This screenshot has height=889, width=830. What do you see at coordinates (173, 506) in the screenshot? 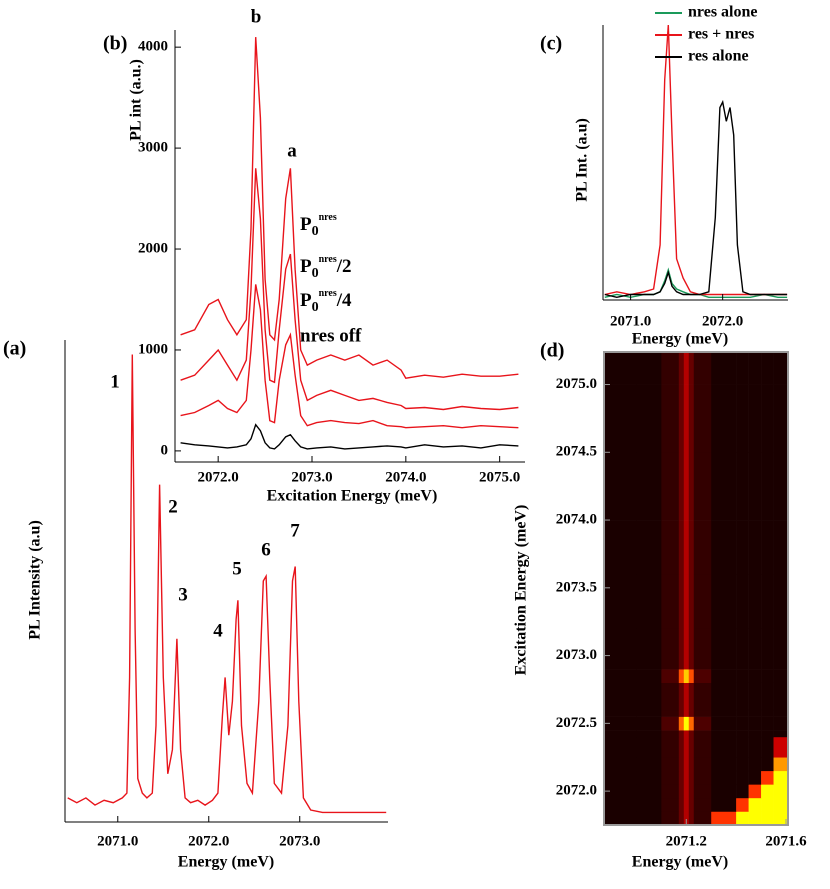
I see `annotation: 2` at bounding box center [173, 506].